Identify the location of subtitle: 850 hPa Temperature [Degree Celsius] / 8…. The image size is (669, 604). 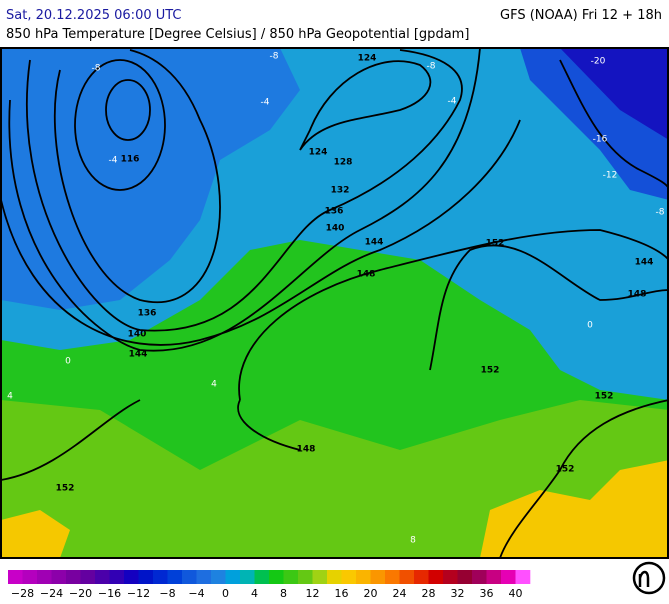
(237, 34).